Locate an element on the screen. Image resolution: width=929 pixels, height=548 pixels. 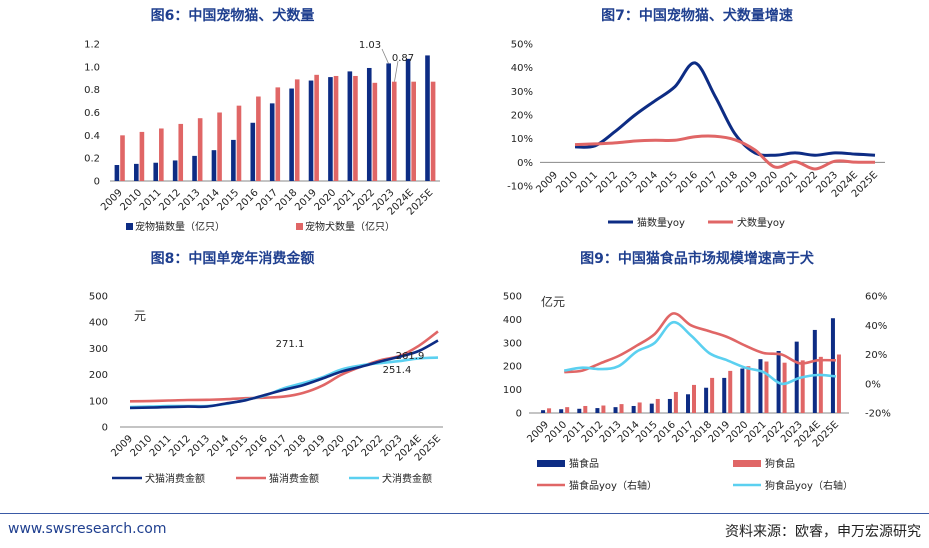
fig8-annotation-label: 251.4 is located at coordinates (397, 370).